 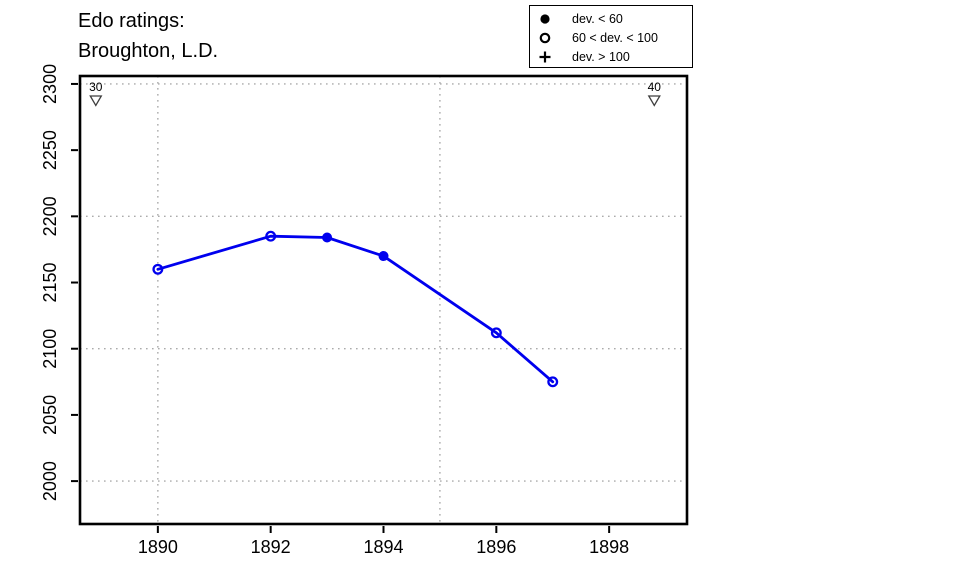 What do you see at coordinates (383, 547) in the screenshot?
I see `x-axis-tick-label: 1894` at bounding box center [383, 547].